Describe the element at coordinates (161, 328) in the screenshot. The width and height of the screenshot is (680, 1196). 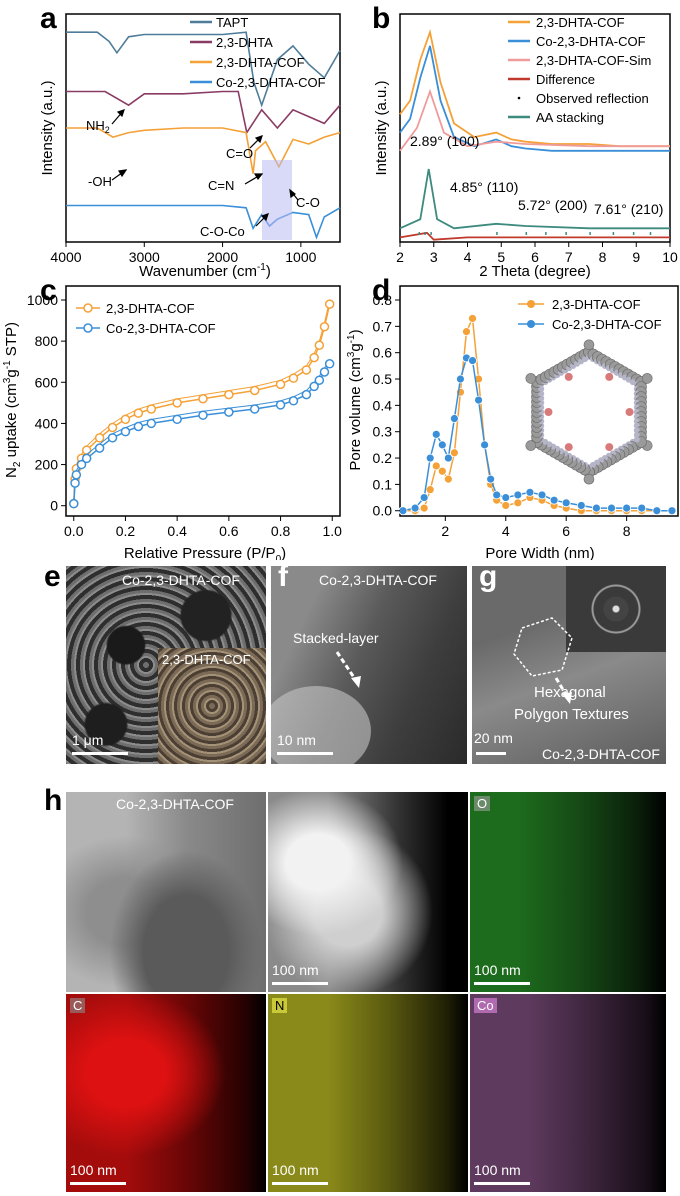
I see `isotherm-legend-label: Co-2,3-DHTA-COF` at that location.